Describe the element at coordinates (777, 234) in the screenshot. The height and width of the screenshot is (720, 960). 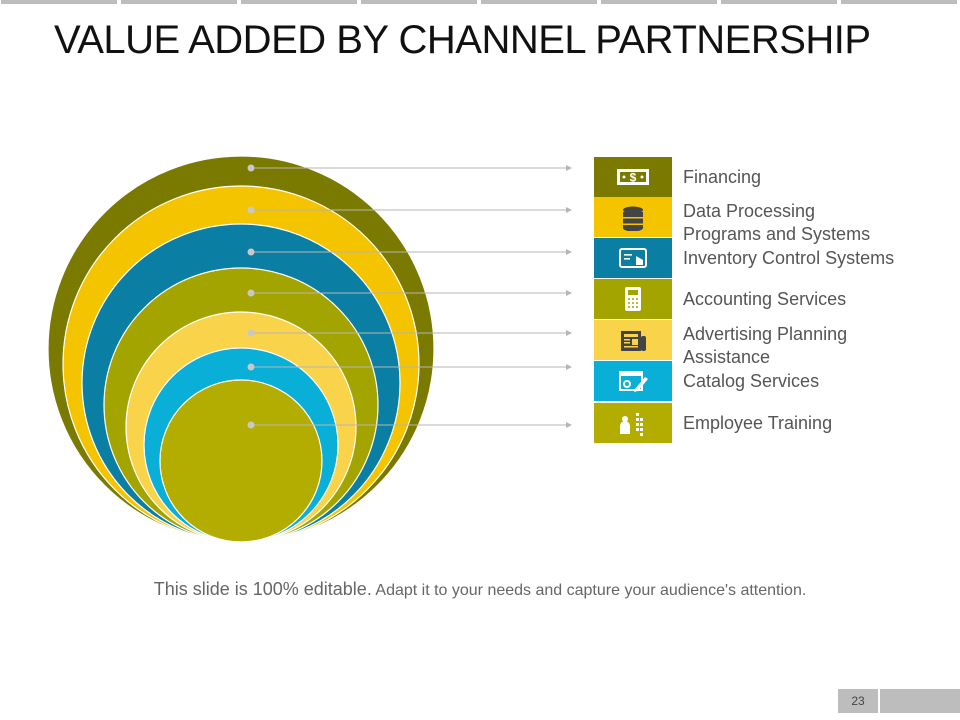
I see `item-label-line: Programs and Systems` at that location.